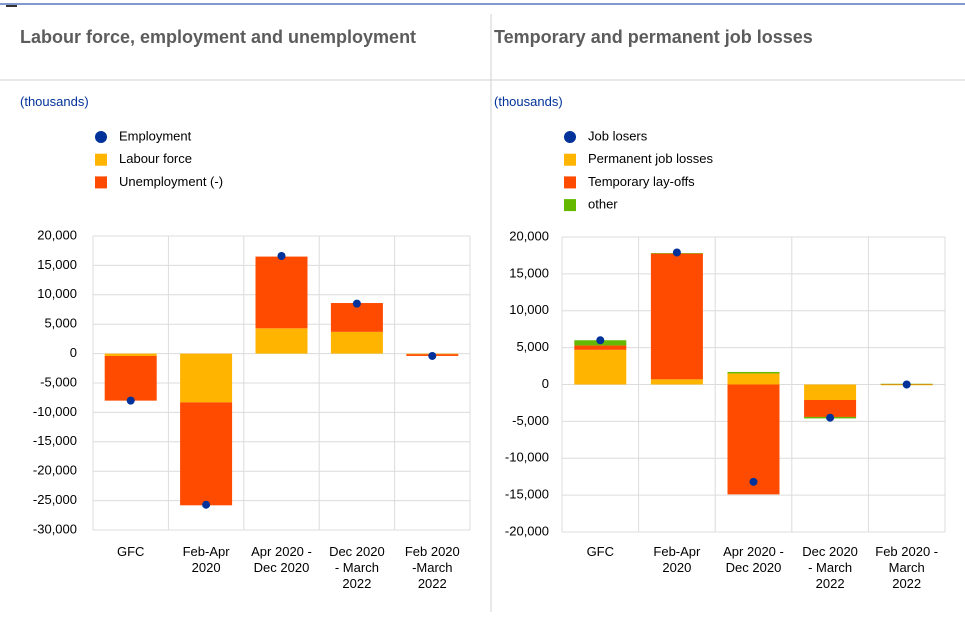  What do you see at coordinates (55, 528) in the screenshot?
I see `y-tick-label: -30,000` at bounding box center [55, 528].